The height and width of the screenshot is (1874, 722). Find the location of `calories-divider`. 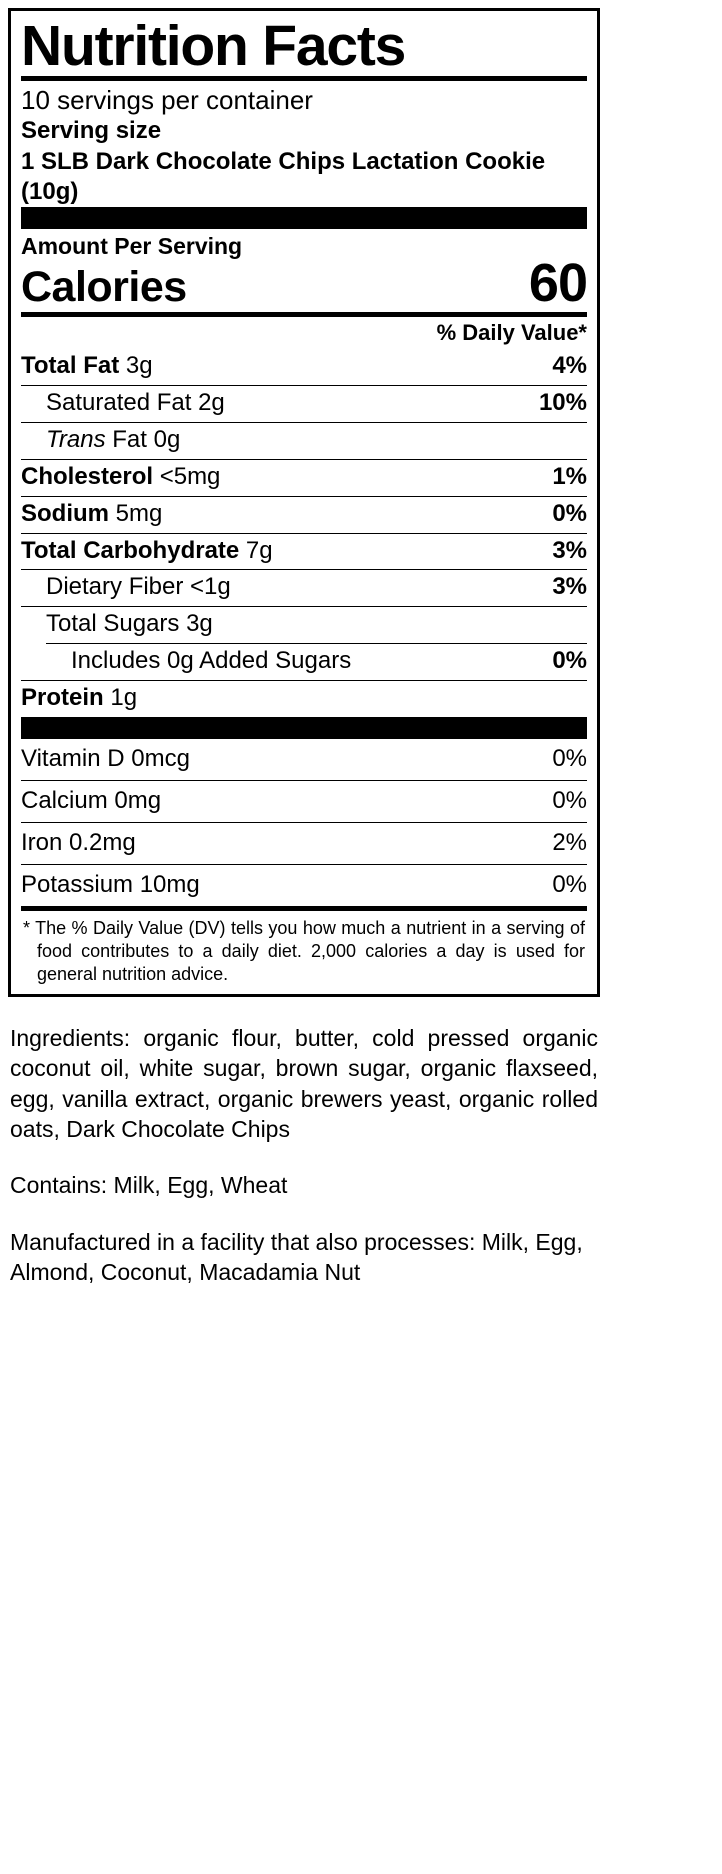

calories-divider is located at coordinates (304, 315).